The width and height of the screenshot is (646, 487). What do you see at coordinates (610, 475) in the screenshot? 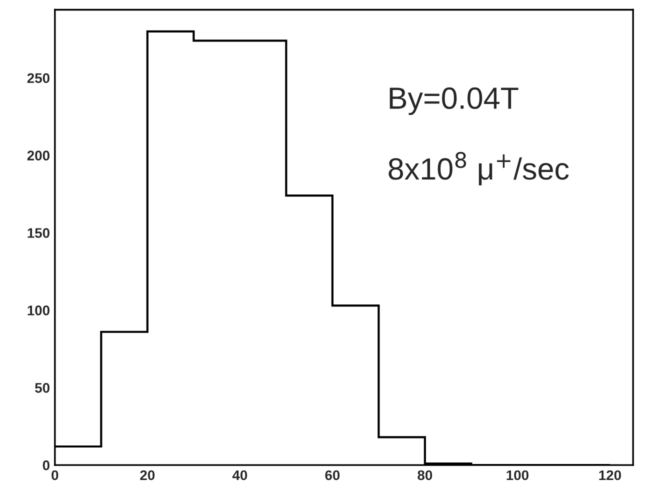
I see `x-tick-label: 120` at bounding box center [610, 475].